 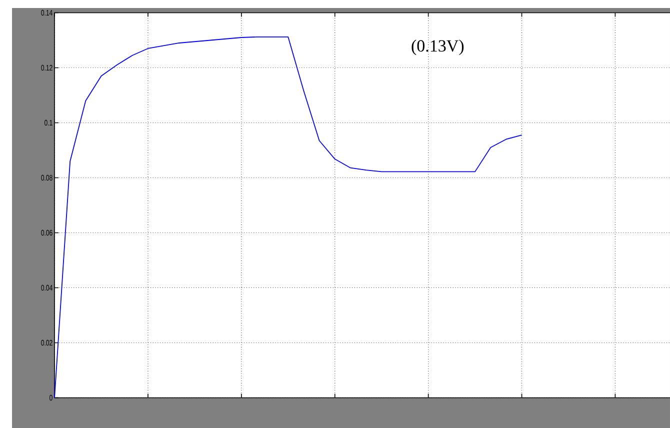 What do you see at coordinates (46, 343) in the screenshot?
I see `y-tick-label: 0.02` at bounding box center [46, 343].